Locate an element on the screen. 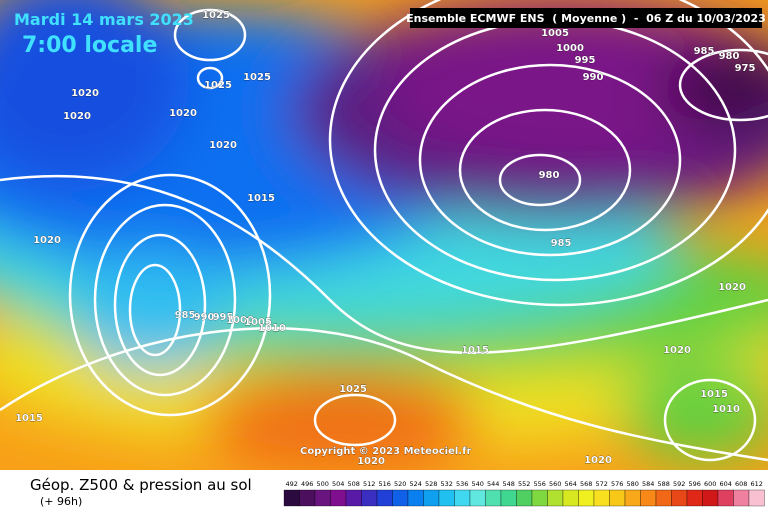 The width and height of the screenshot is (768, 512). run-box is located at coordinates (586, 18).